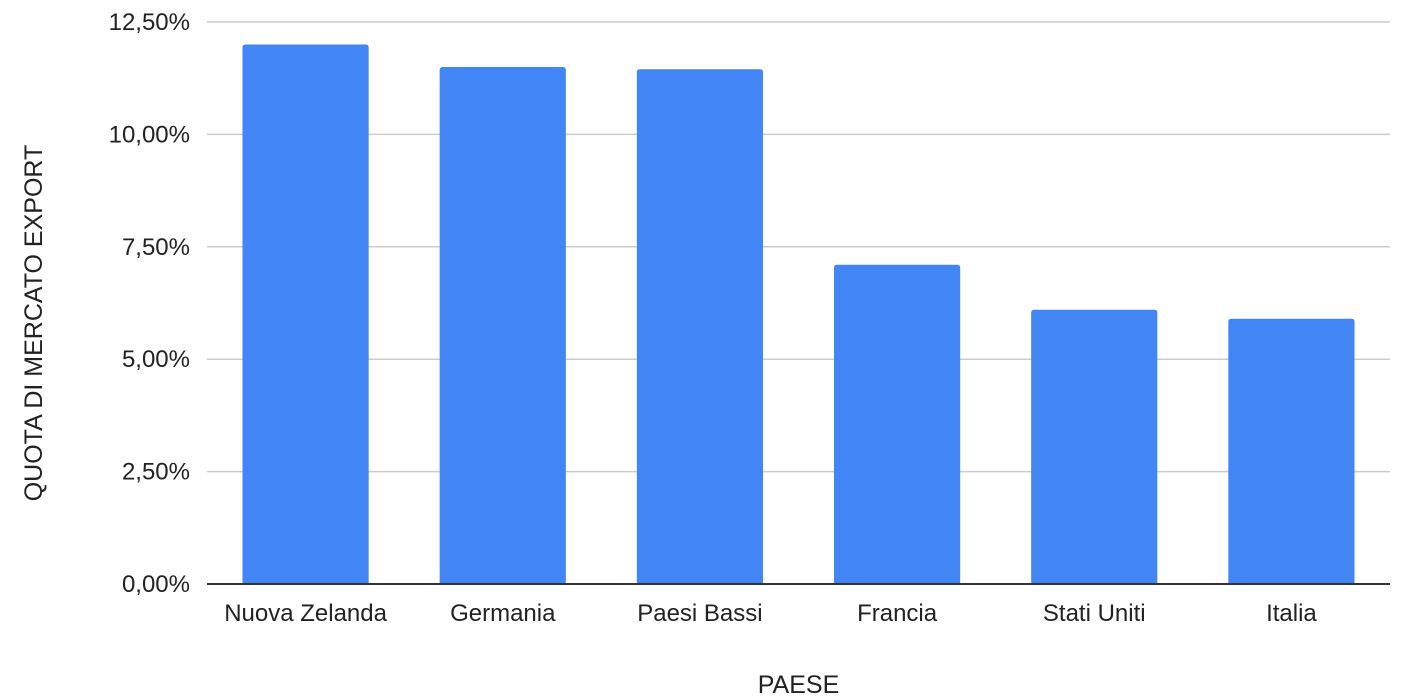  Describe the element at coordinates (156, 472) in the screenshot. I see `y-tick-label: 2,50%` at that location.